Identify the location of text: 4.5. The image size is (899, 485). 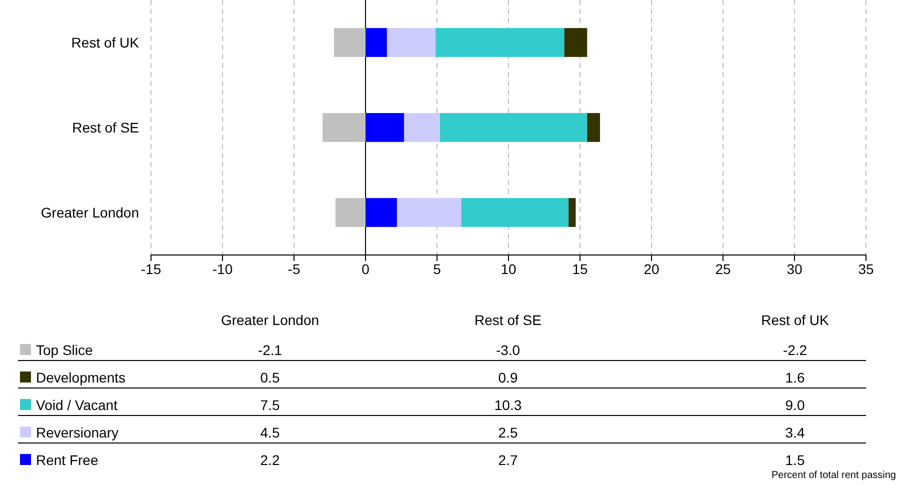
(270, 432).